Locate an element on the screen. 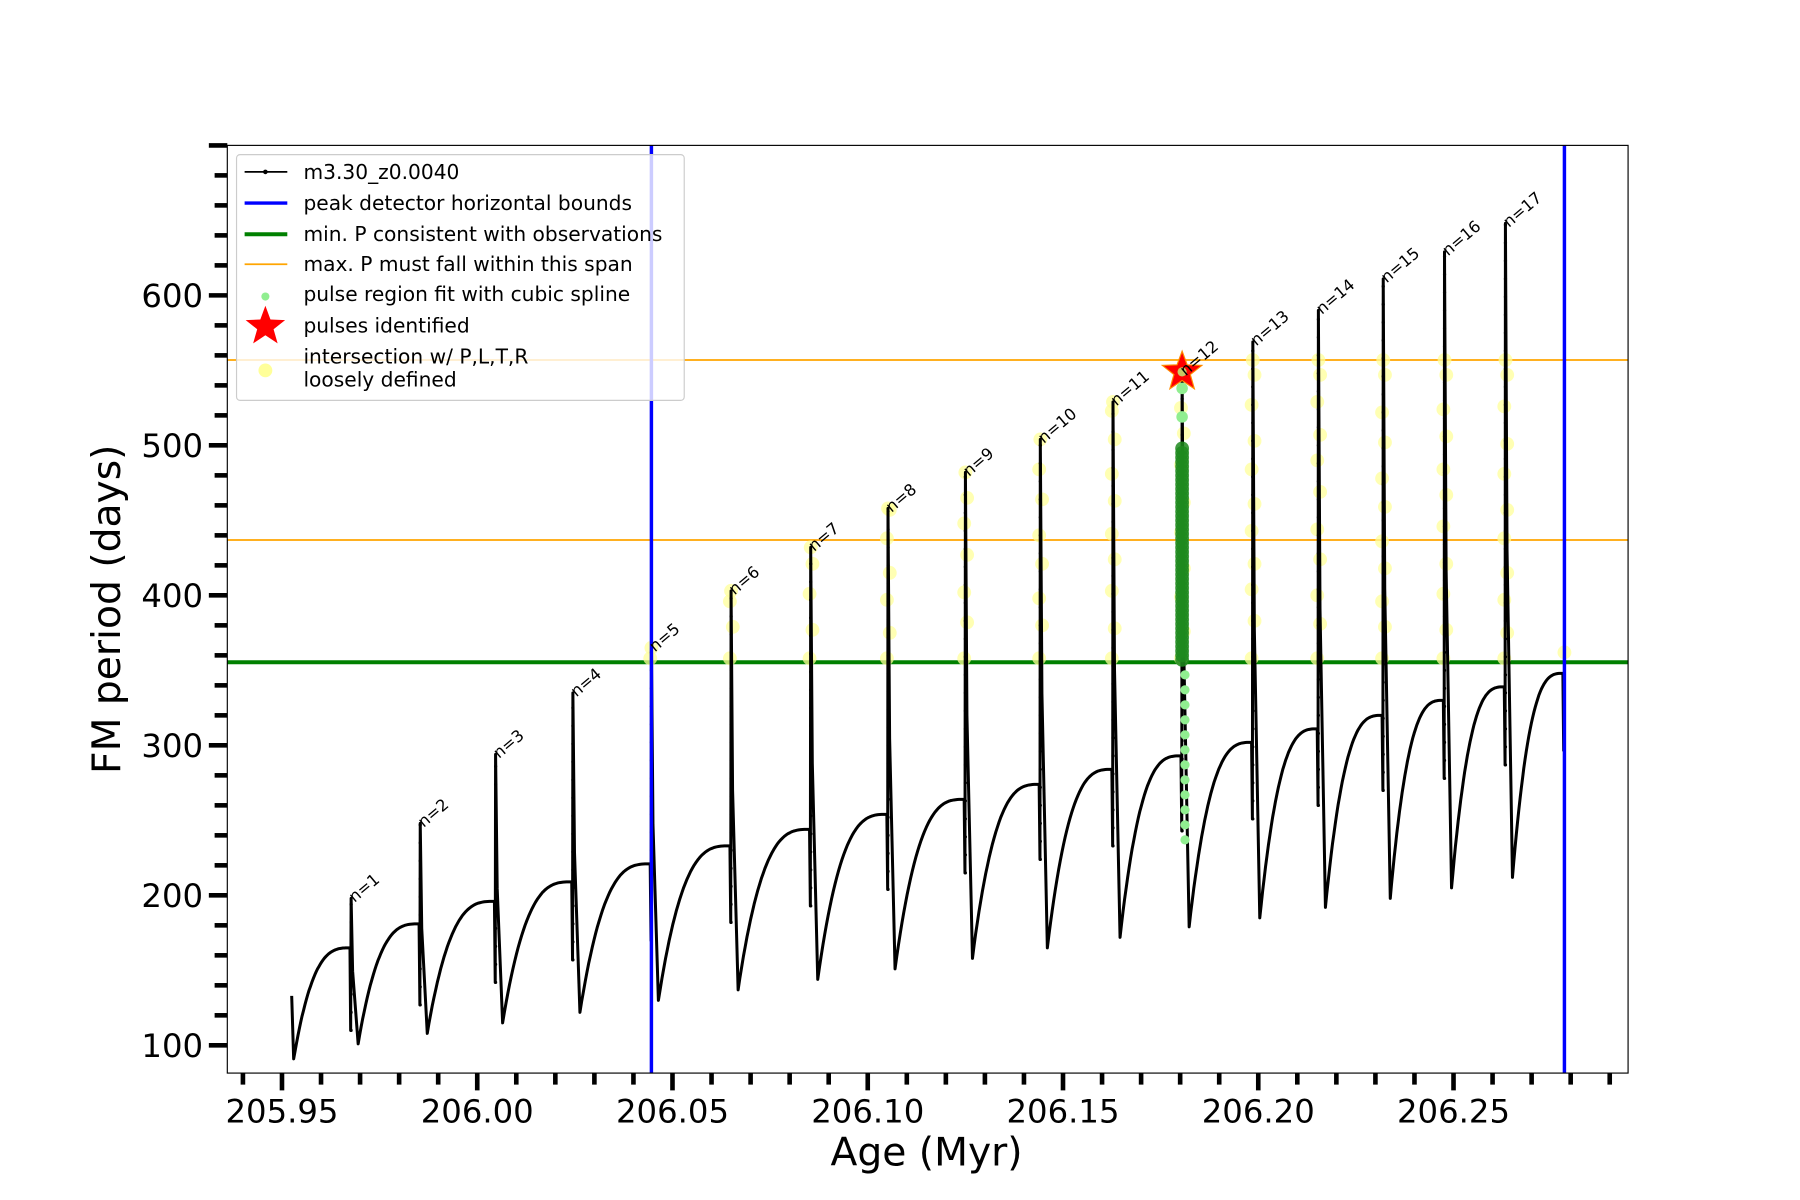  x-tick-label: 206.20 is located at coordinates (1258, 1112).